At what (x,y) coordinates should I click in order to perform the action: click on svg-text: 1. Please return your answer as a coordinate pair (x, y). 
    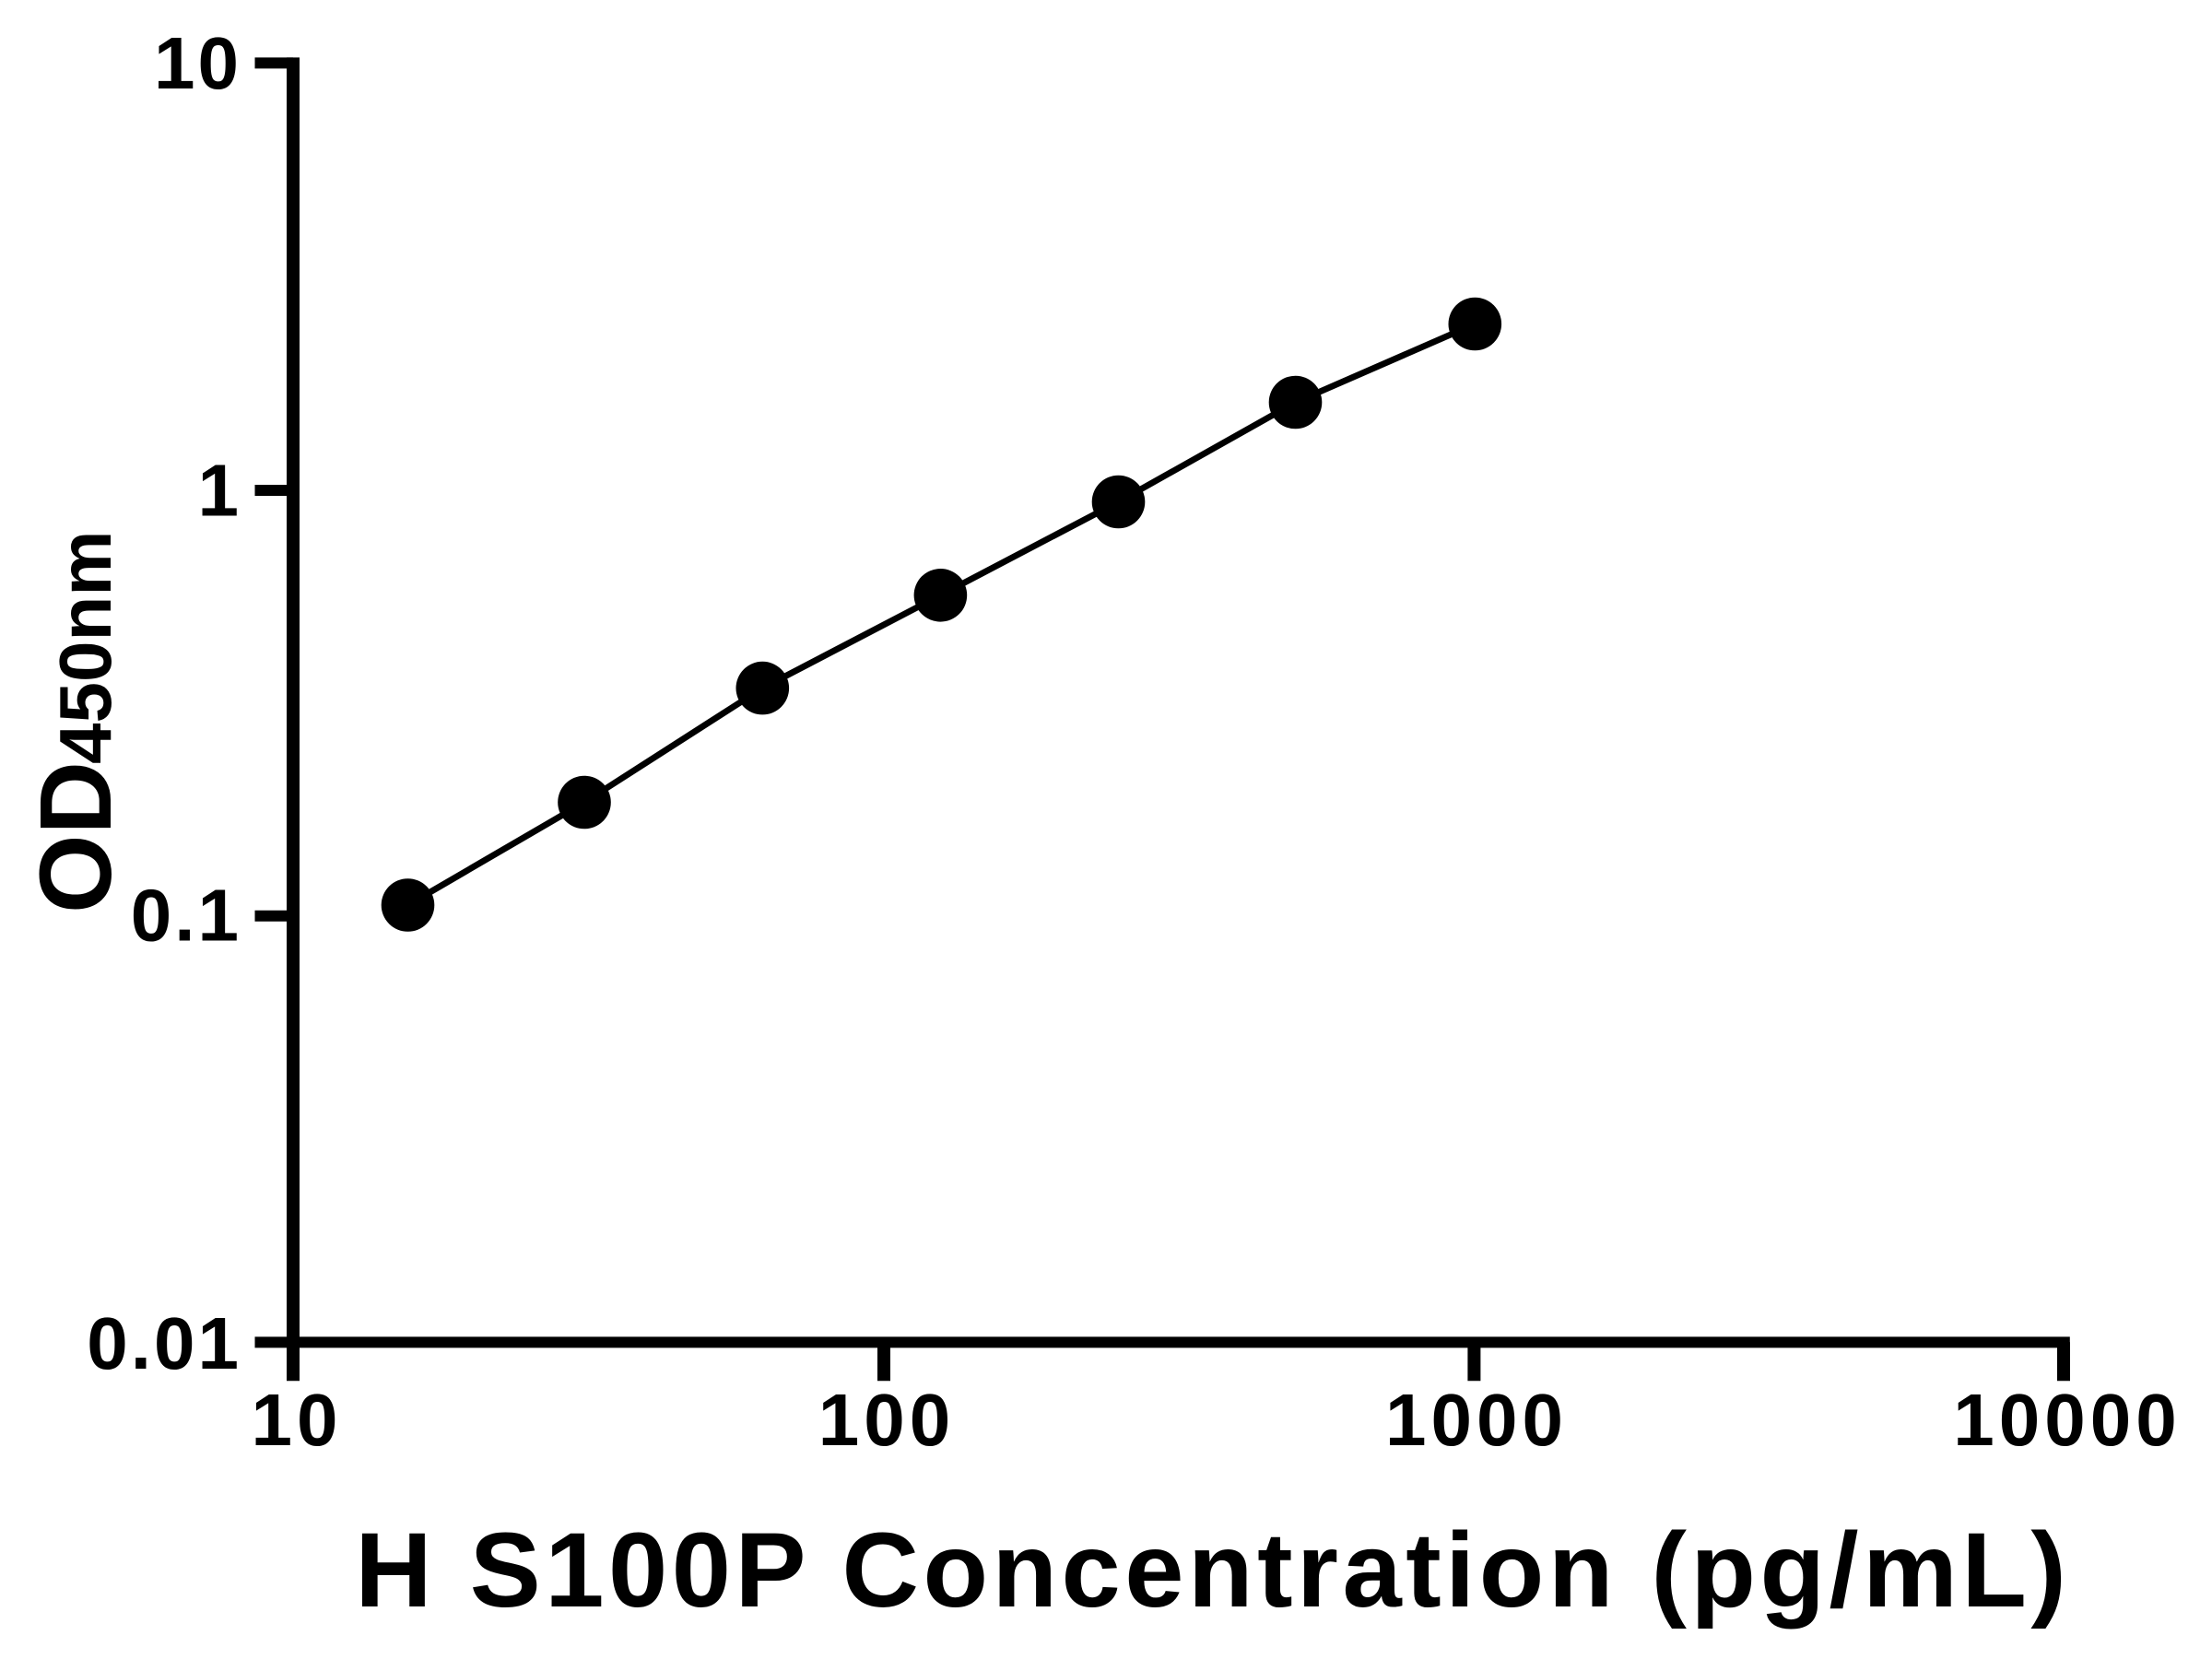
    Looking at the image, I should click on (220, 491).